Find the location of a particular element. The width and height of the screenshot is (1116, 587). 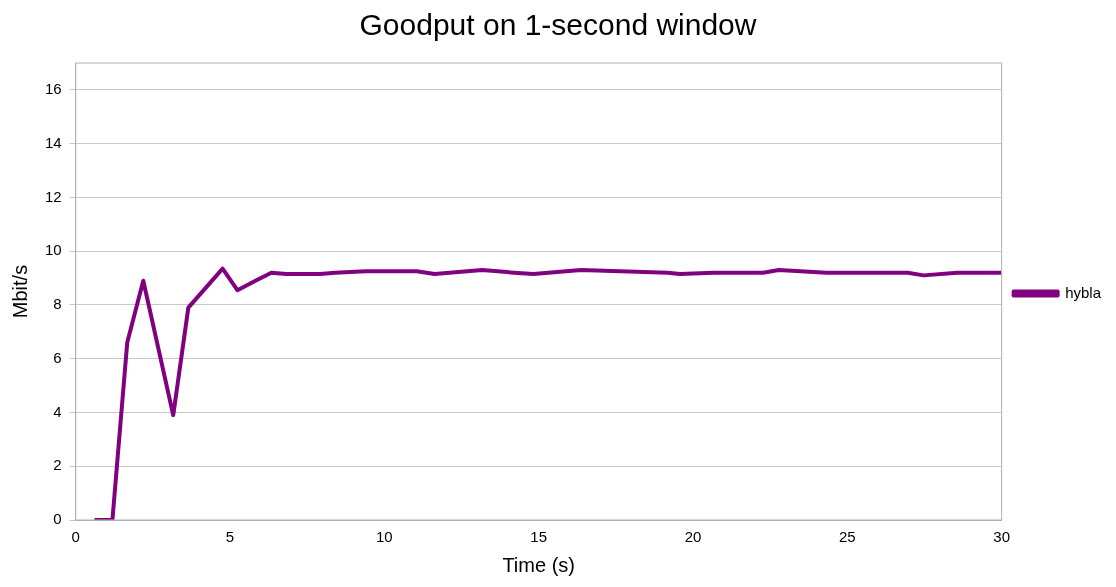

x-tick-label: 20 is located at coordinates (693, 537).